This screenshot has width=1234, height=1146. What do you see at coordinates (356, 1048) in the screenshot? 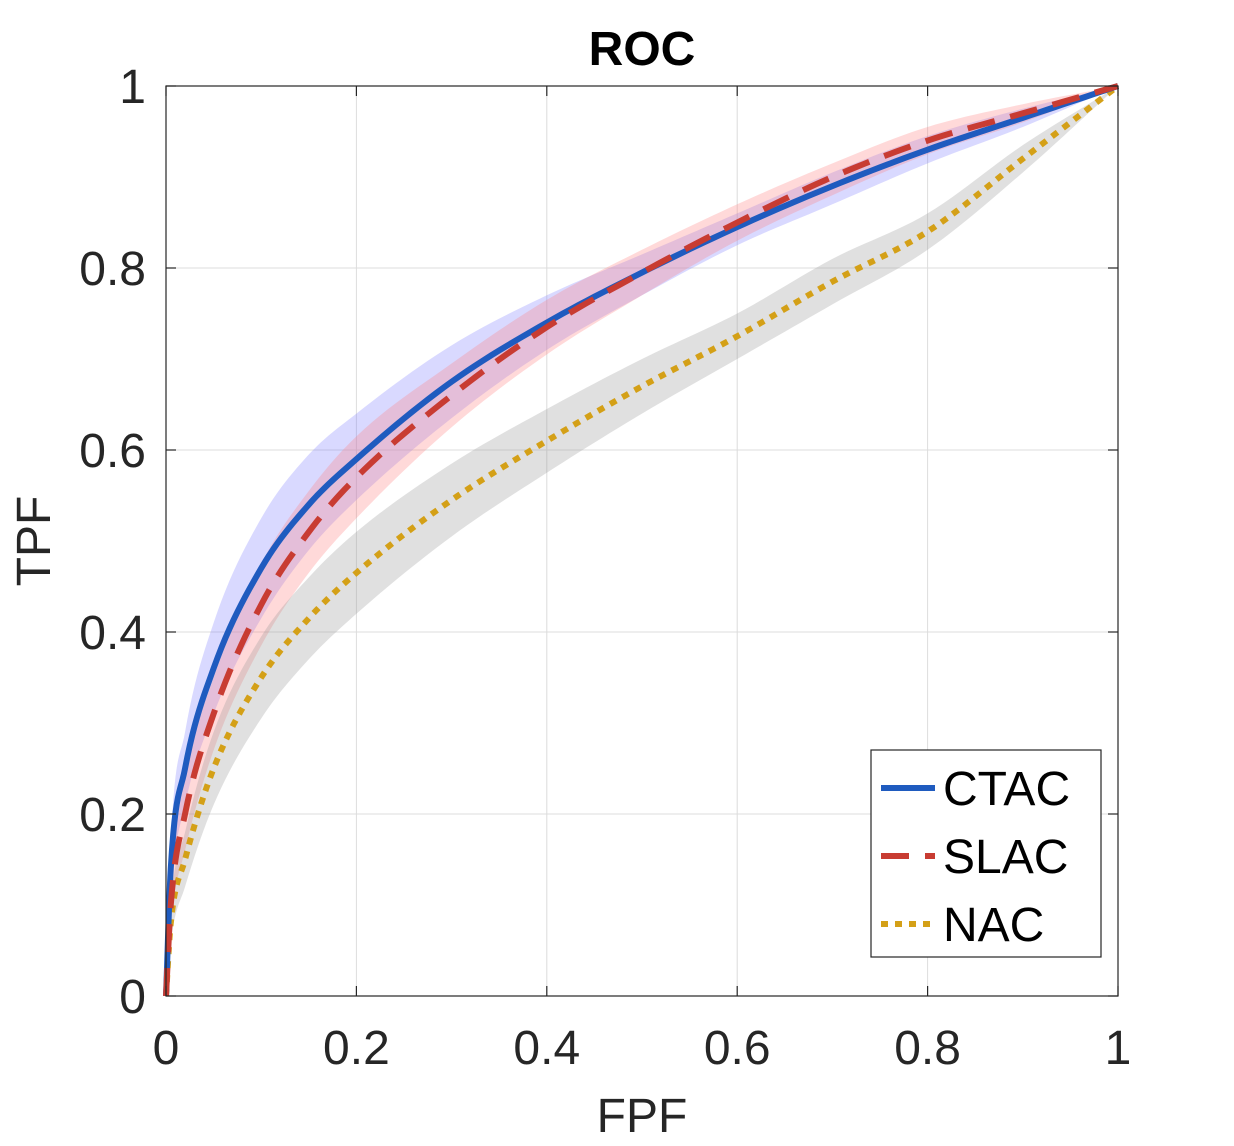
I see `x-tick-label: 0.2` at bounding box center [356, 1048].